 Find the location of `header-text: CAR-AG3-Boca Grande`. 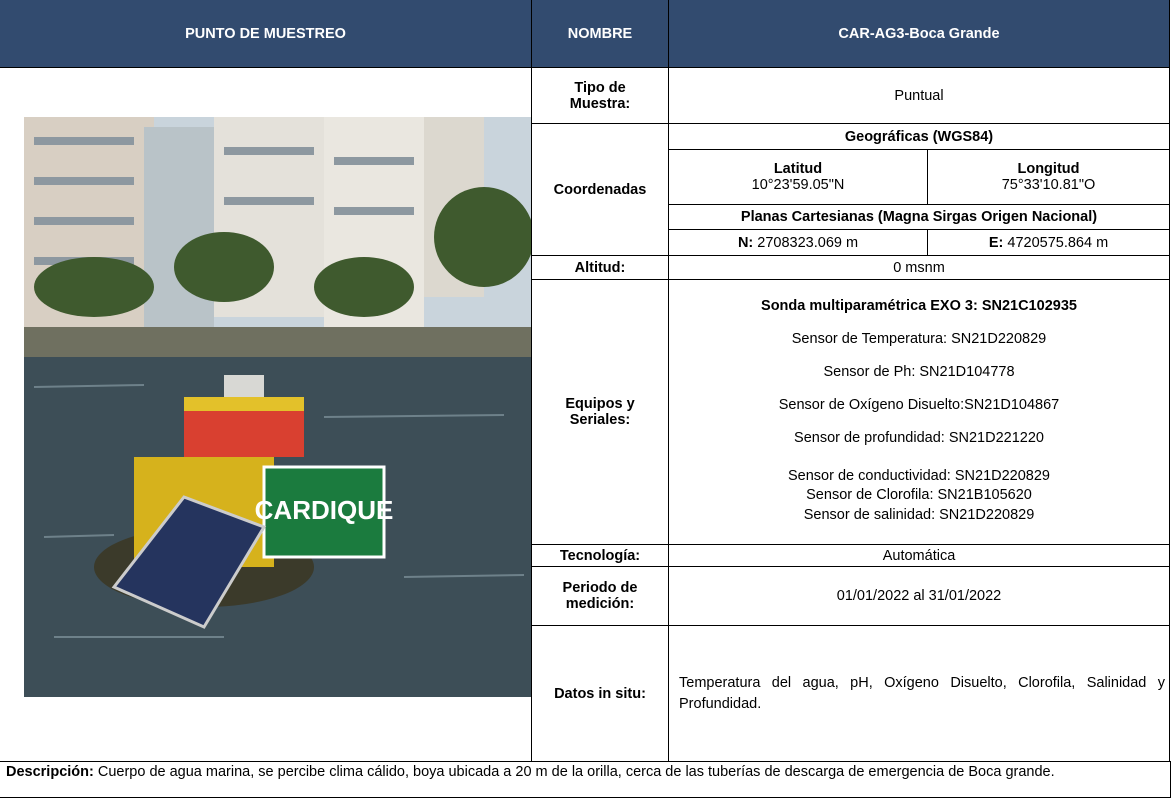

header-text: CAR-AG3-Boca Grande is located at coordinates (919, 33).